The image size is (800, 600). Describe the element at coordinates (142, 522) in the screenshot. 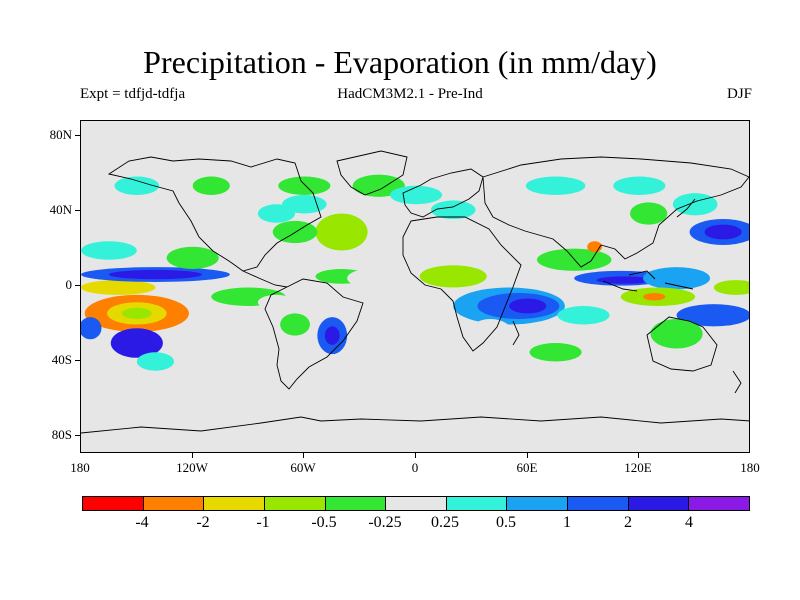

I see `colorbar-label: -4` at that location.